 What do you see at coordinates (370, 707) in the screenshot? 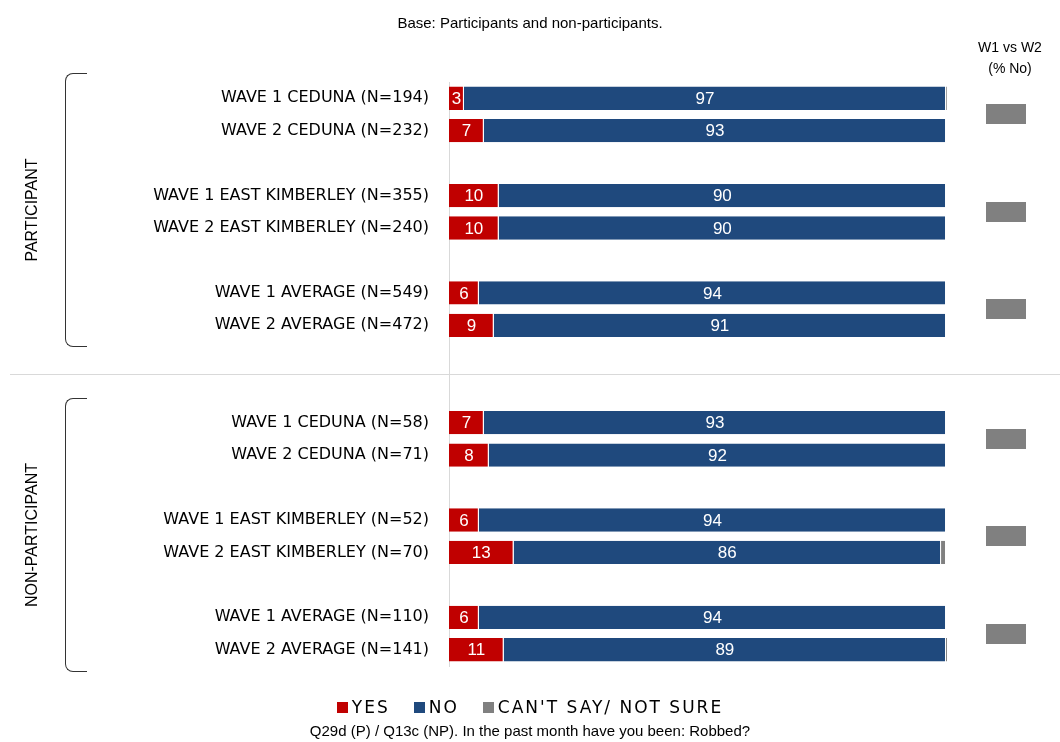
I see `legend-label: YES` at bounding box center [370, 707].